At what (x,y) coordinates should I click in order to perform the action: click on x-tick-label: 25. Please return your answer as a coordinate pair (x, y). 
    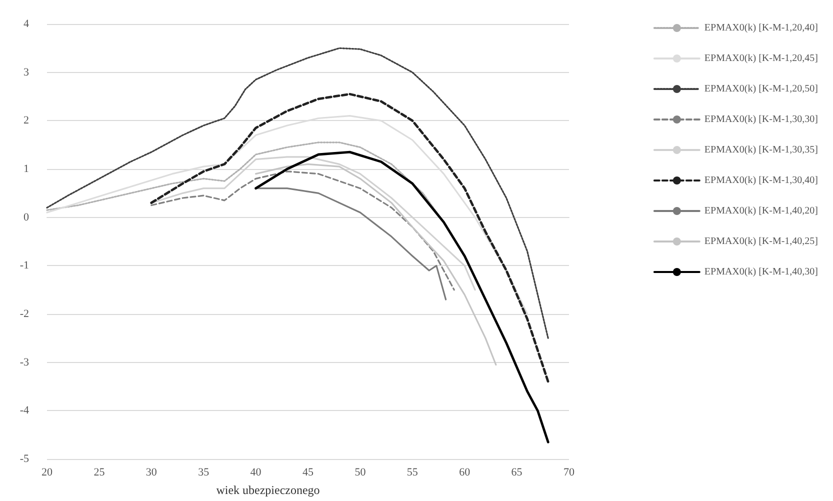
    Looking at the image, I should click on (100, 472).